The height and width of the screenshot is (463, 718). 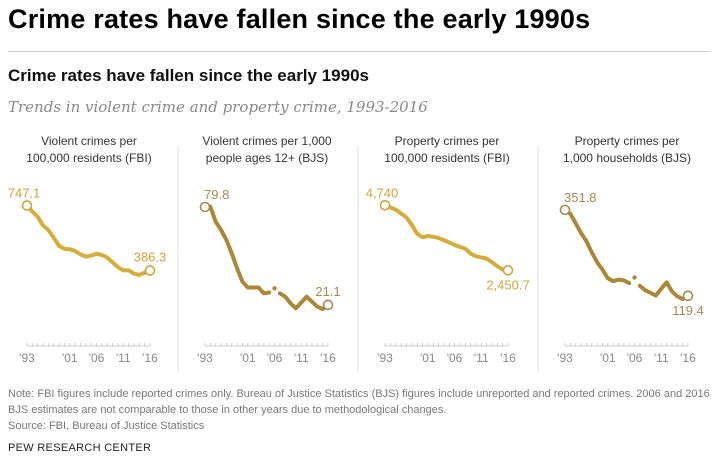 I want to click on panel-title-line: people ages 12+ (BJS), so click(x=267, y=158).